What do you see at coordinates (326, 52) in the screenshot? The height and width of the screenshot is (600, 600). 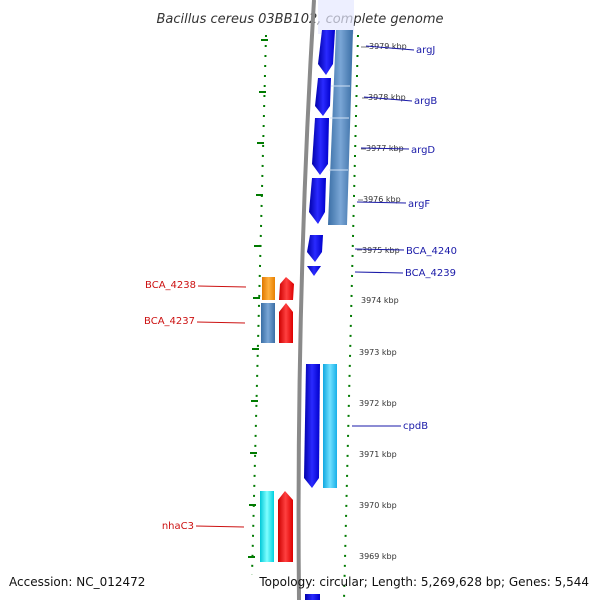 I see `gene-argJ` at bounding box center [326, 52].